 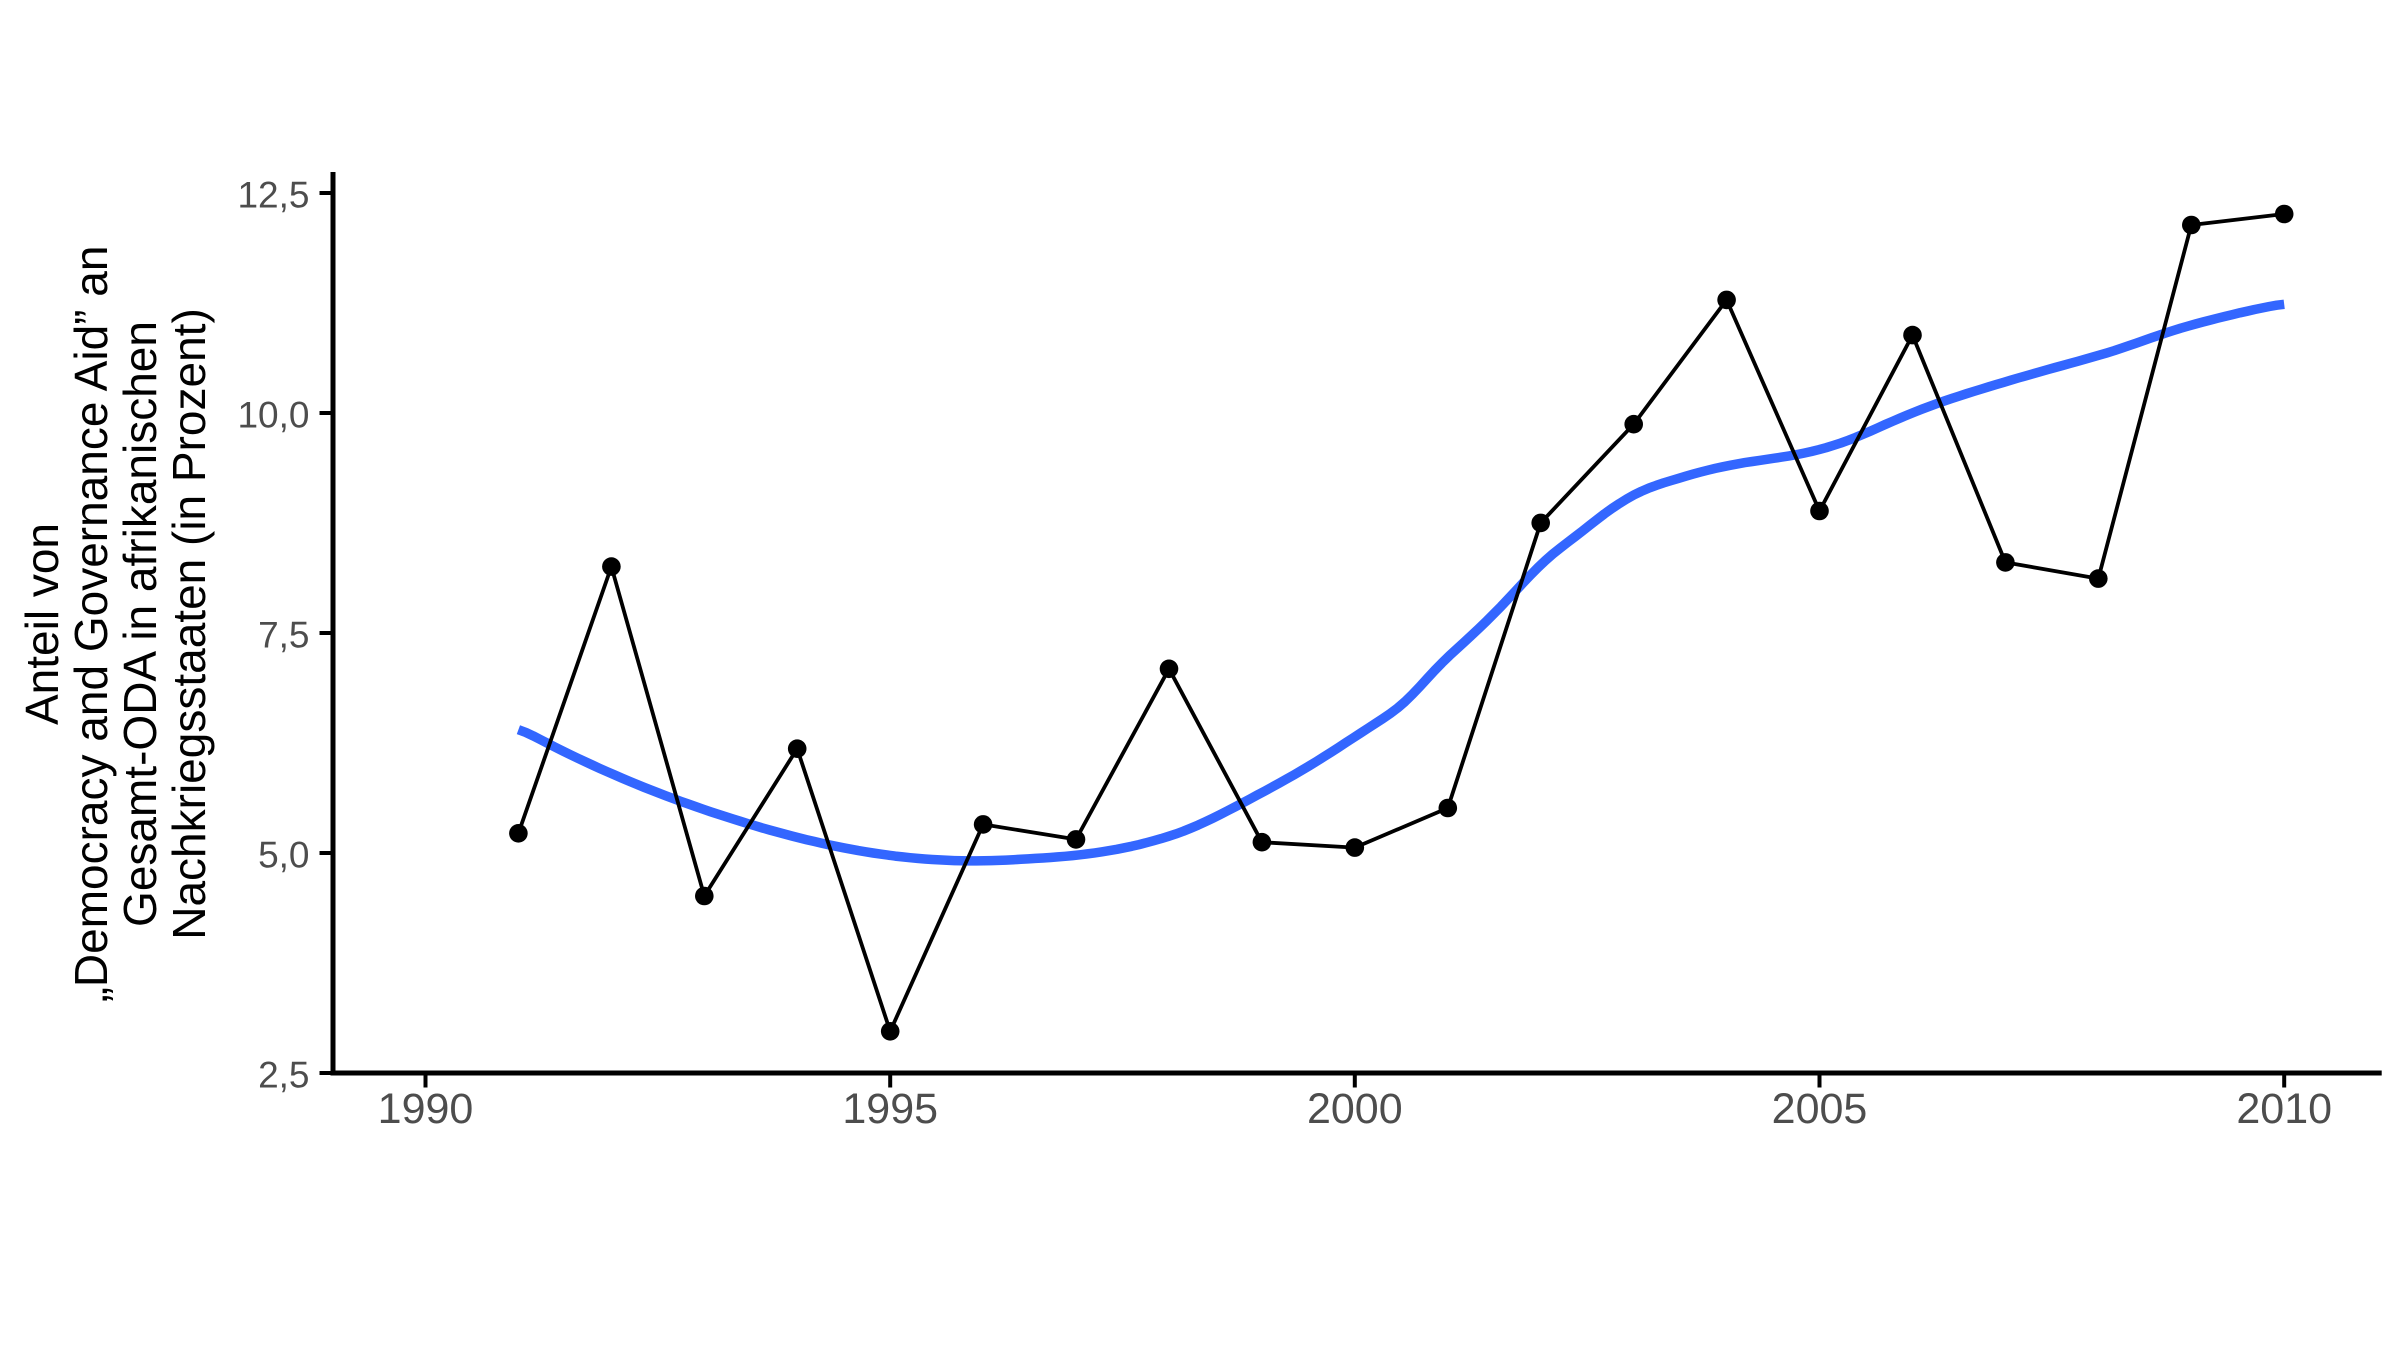 What do you see at coordinates (283, 635) in the screenshot?
I see `svg-text: 7,5` at bounding box center [283, 635].